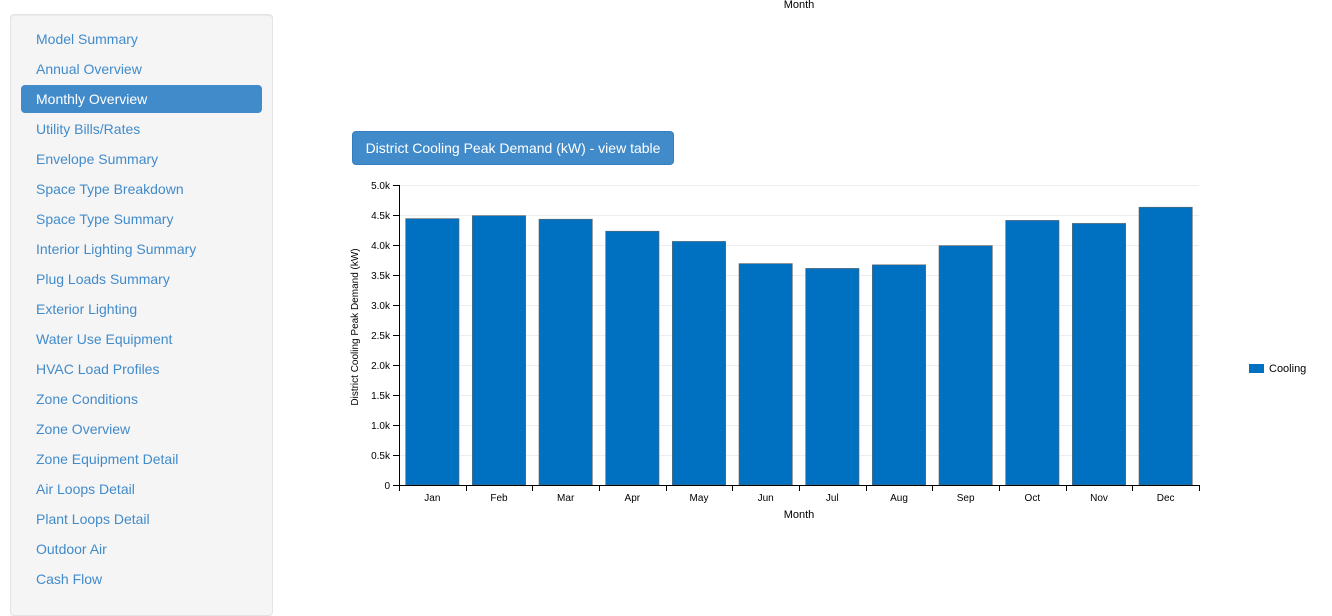 Image resolution: width=1332 pixels, height=616 pixels. Describe the element at coordinates (381, 396) in the screenshot. I see `y-tick-label: 1.5k` at that location.